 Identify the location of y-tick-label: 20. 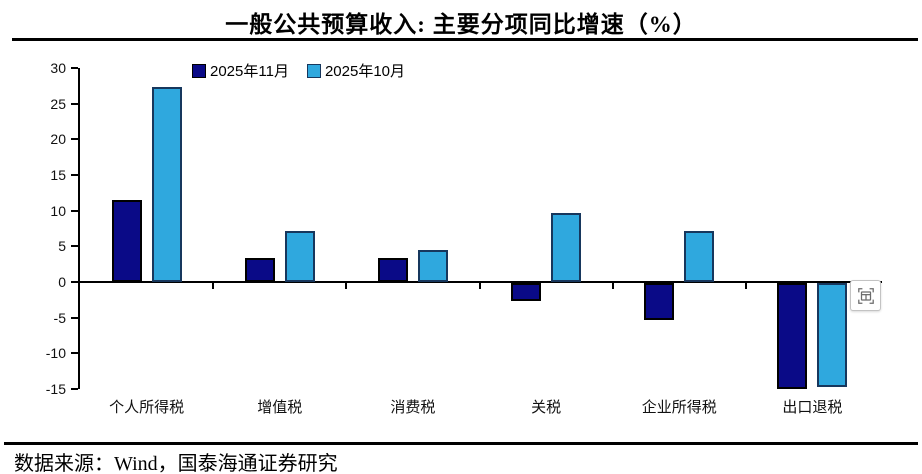
(58, 139).